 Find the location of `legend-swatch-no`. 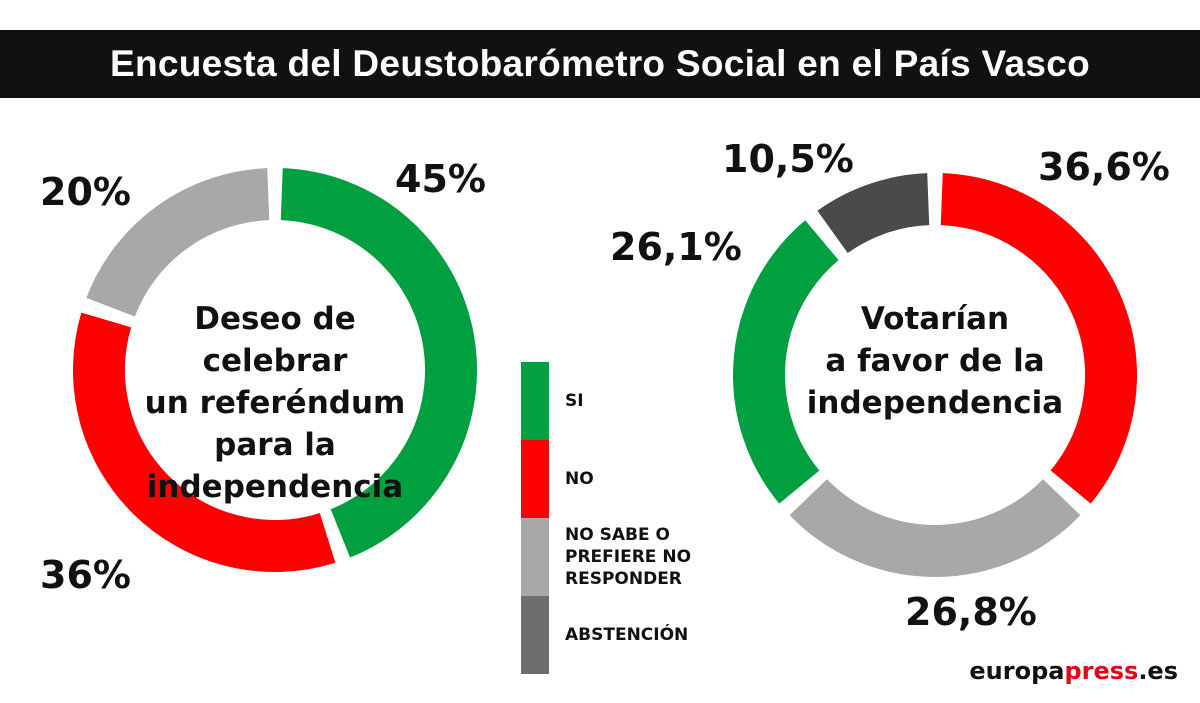

legend-swatch-no is located at coordinates (535, 479).